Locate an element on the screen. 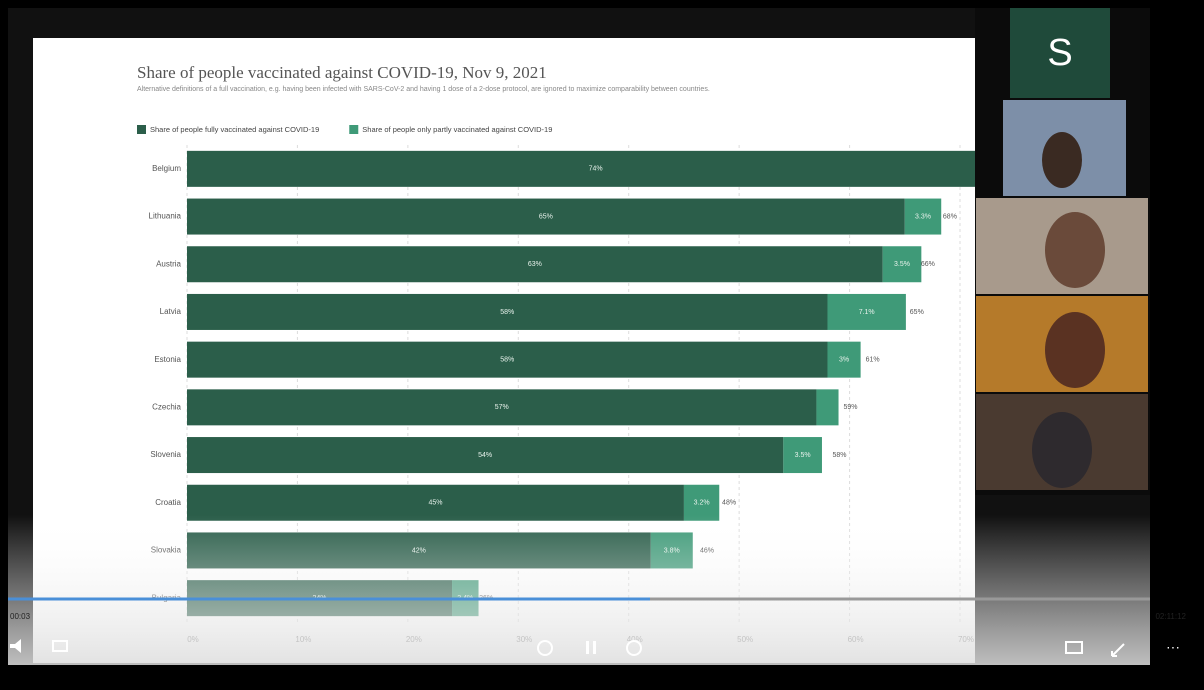 The image size is (1204, 690). category-label: Slovenia is located at coordinates (165, 454).